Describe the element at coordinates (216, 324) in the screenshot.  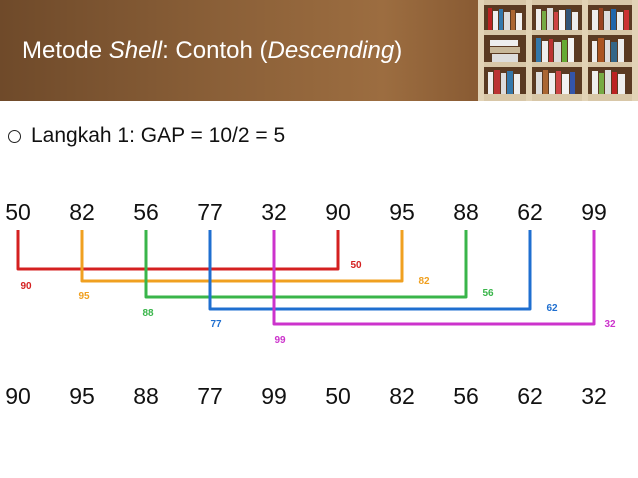
I see `swap-left-label-4: 77` at that location.